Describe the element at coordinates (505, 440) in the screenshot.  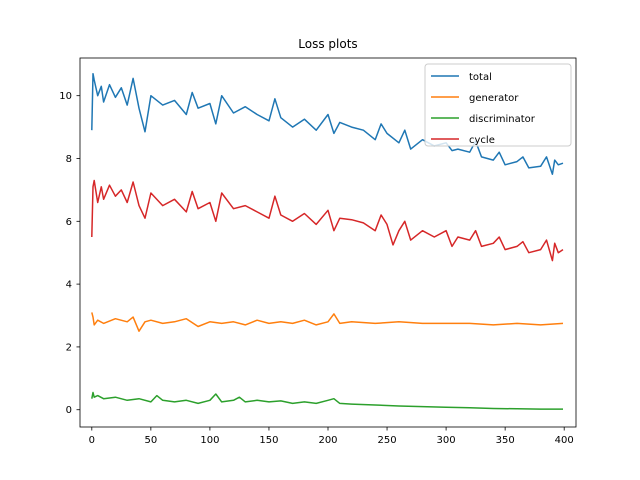
I see `x-tick-label: 350` at that location.